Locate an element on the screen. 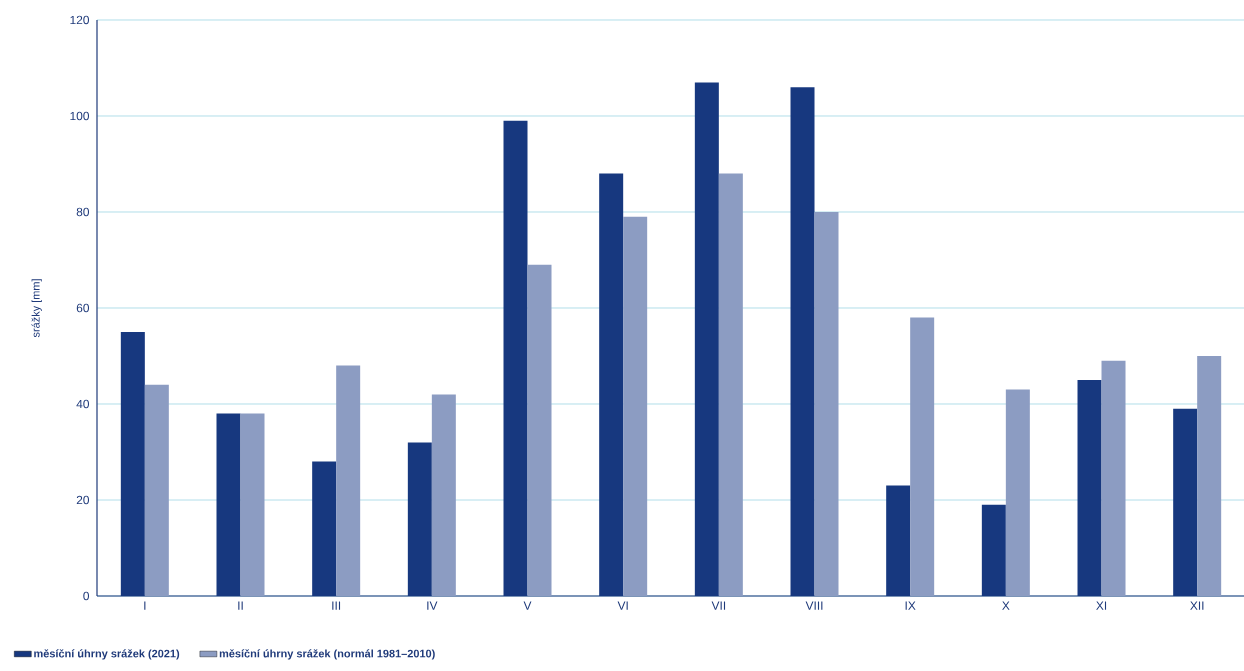 The width and height of the screenshot is (1244, 671). legend-label: měsíční úhrny srážek (normál 1981–2010) is located at coordinates (327, 654).